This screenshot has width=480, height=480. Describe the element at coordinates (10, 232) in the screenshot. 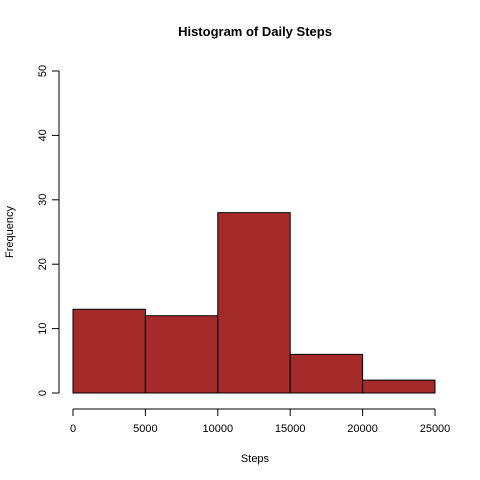

I see `y-axis-label: Frequency` at that location.